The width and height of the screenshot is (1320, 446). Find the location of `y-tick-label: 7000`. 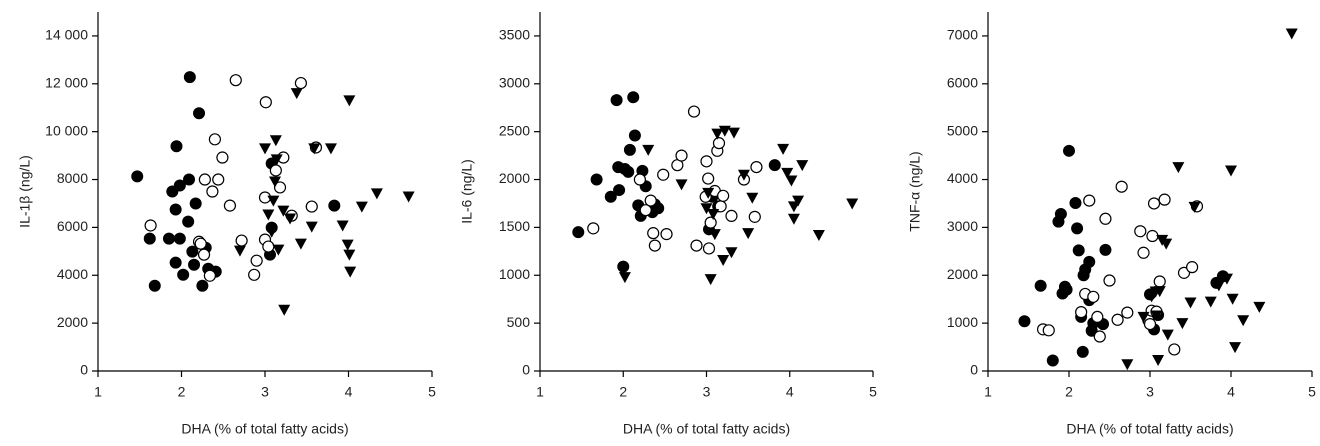

y-tick-label: 7000 is located at coordinates (962, 35).